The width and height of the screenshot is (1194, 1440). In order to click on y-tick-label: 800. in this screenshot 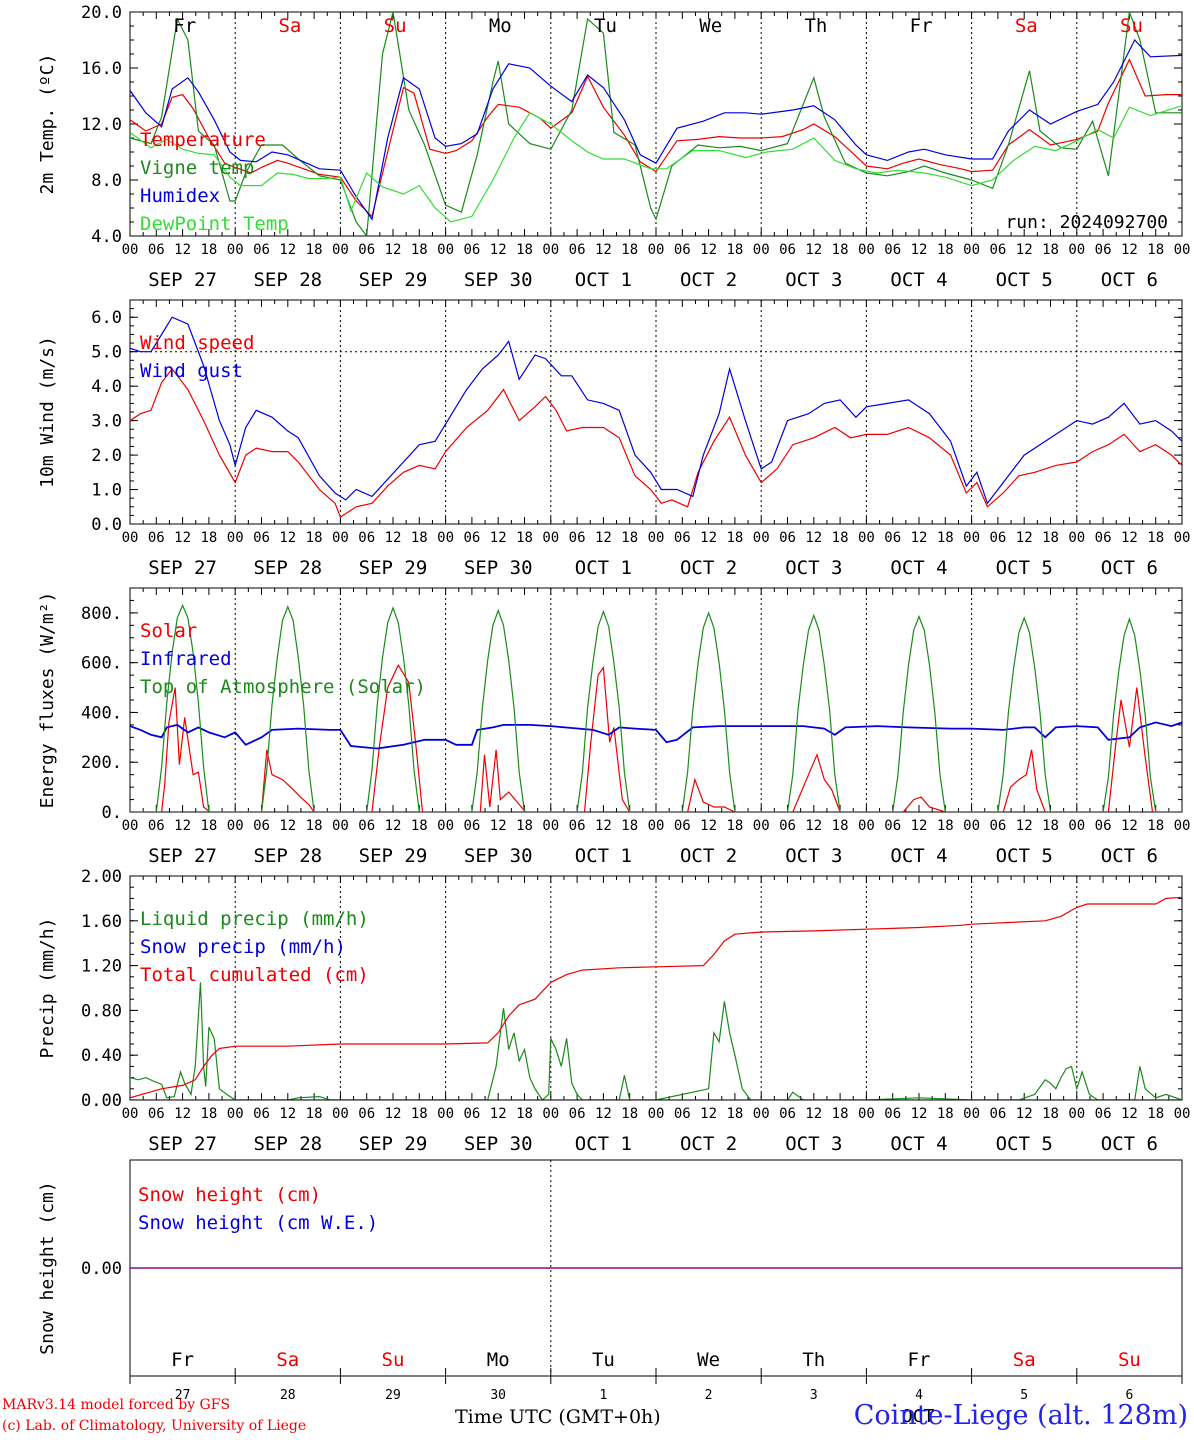, I will do `click(101, 614)`.